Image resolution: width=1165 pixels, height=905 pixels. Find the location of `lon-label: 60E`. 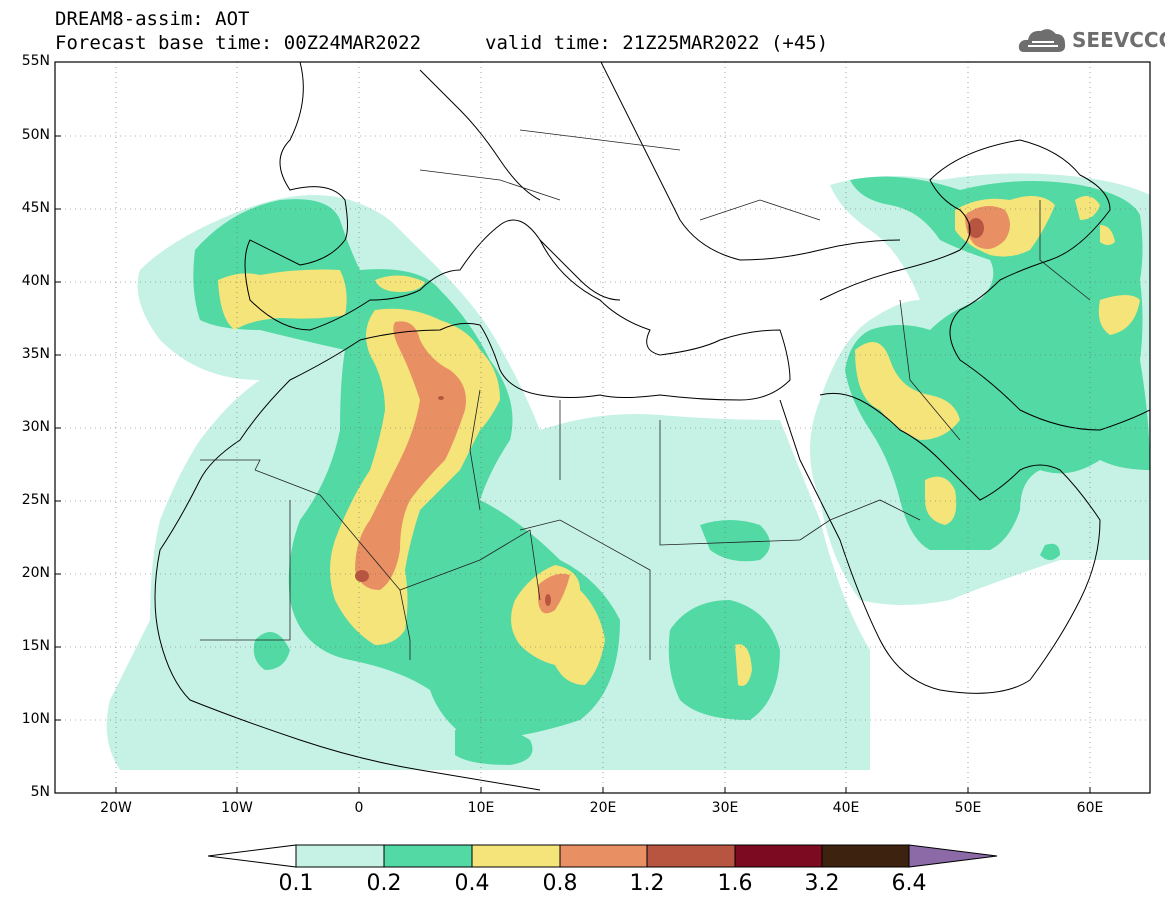

lon-label: 60E is located at coordinates (1090, 808).